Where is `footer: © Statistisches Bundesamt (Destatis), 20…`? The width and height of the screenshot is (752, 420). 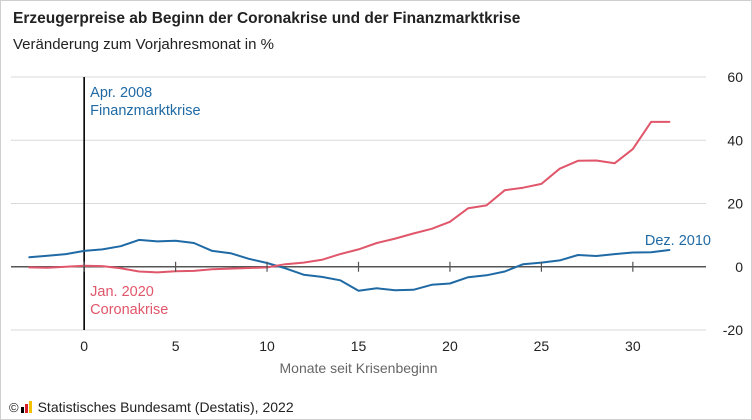
footer: © Statistisches Bundesamt (Destatis), 20… is located at coordinates (151, 407).